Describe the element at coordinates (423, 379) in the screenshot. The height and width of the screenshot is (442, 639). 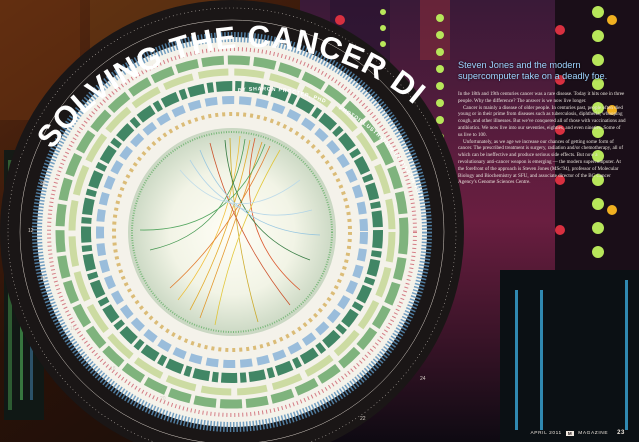
I see `svg-text: 24` at that location.